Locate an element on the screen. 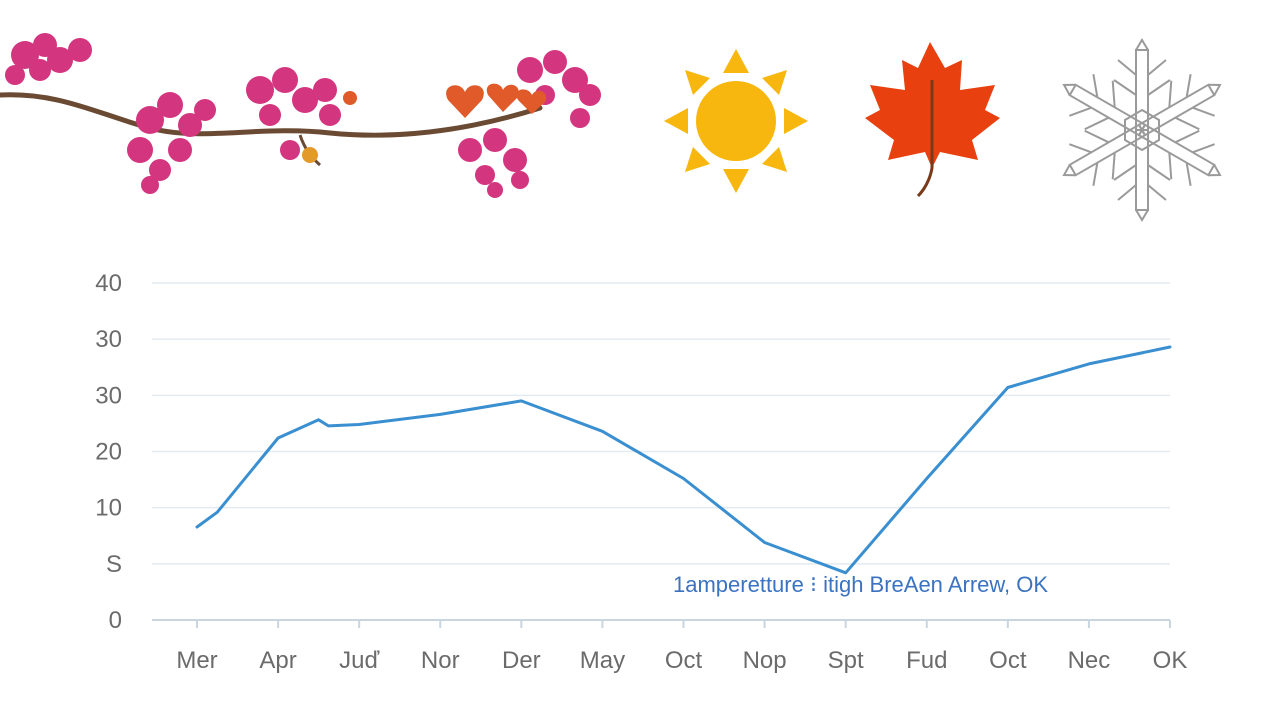  sun-icon is located at coordinates (736, 121).